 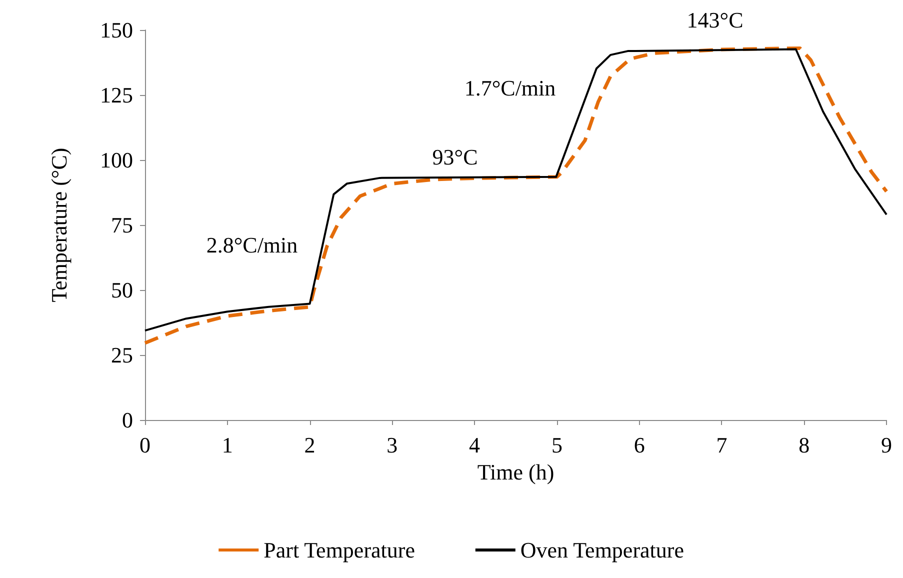 I want to click on y-tick-label: 0, so click(x=127, y=420).